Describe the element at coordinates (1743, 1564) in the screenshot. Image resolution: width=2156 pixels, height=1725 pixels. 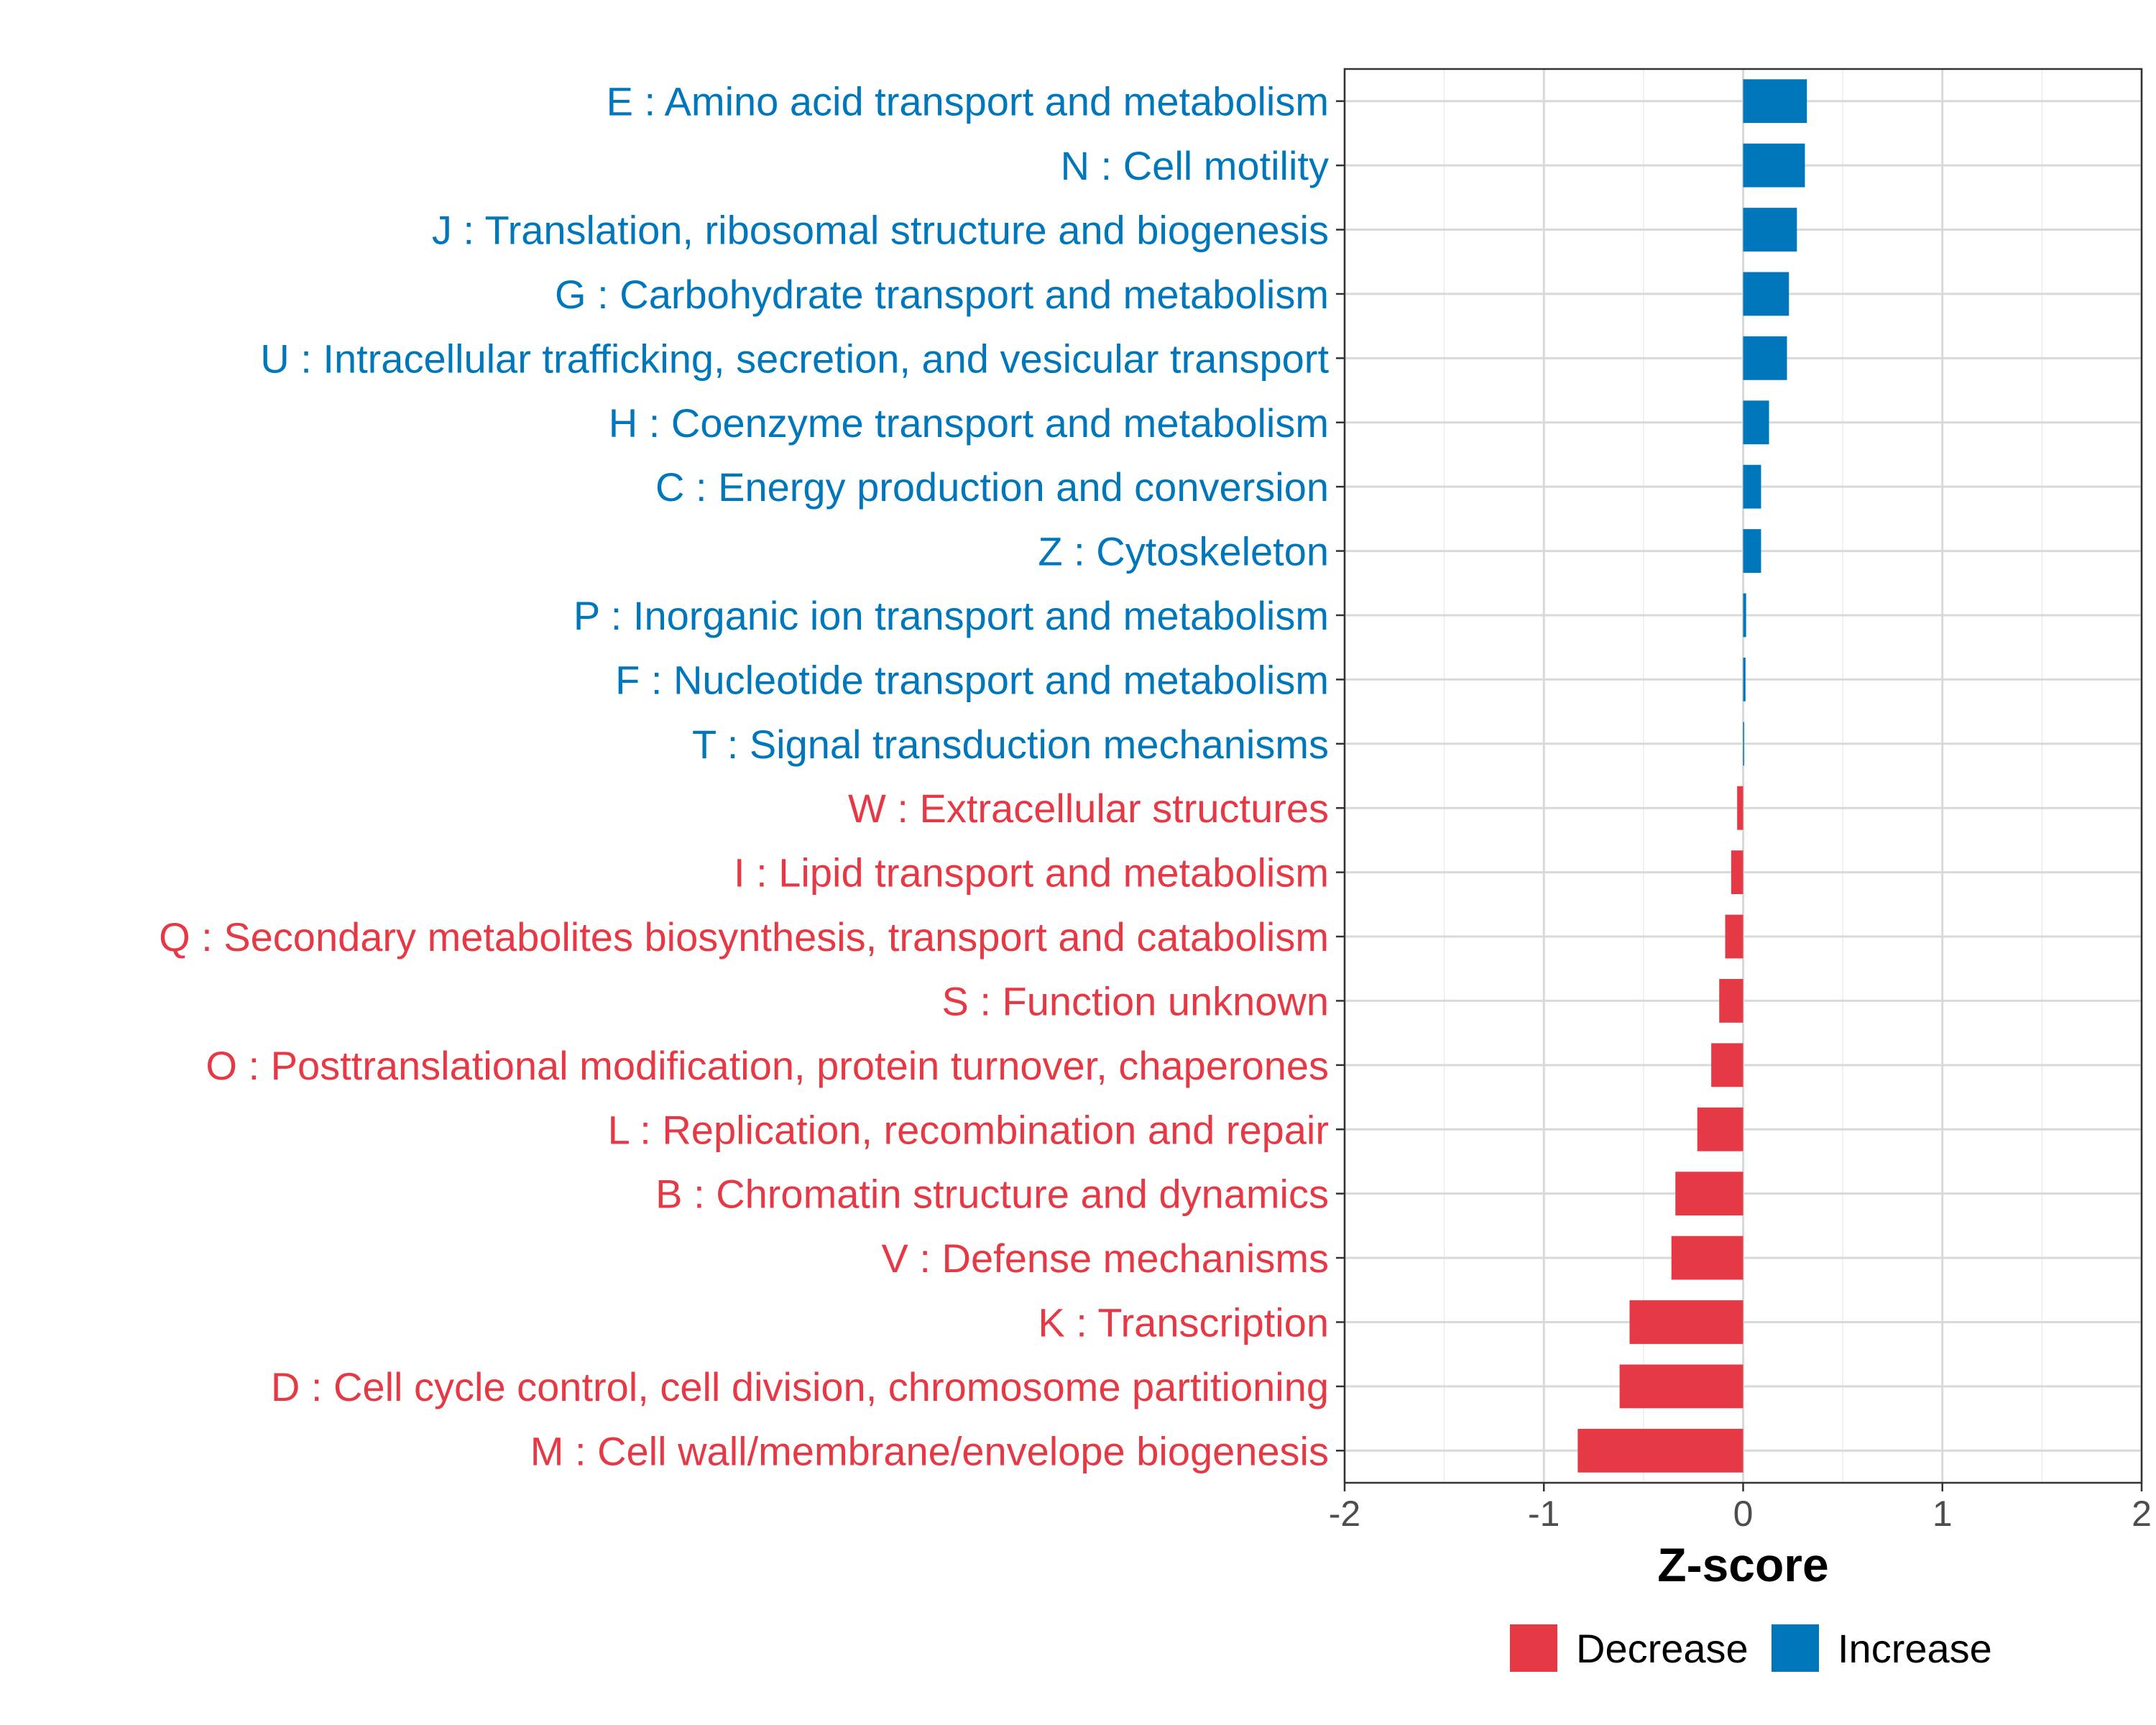
I see `x-axis-title: Z-score` at that location.